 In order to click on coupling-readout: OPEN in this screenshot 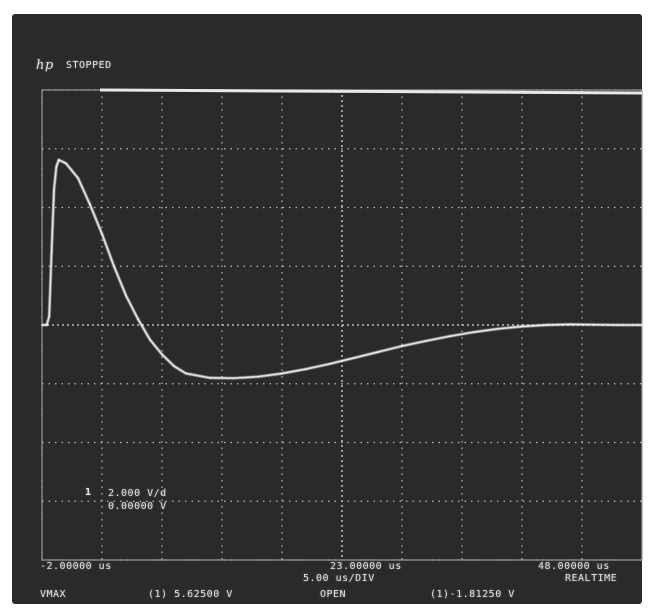, I will do `click(333, 594)`.